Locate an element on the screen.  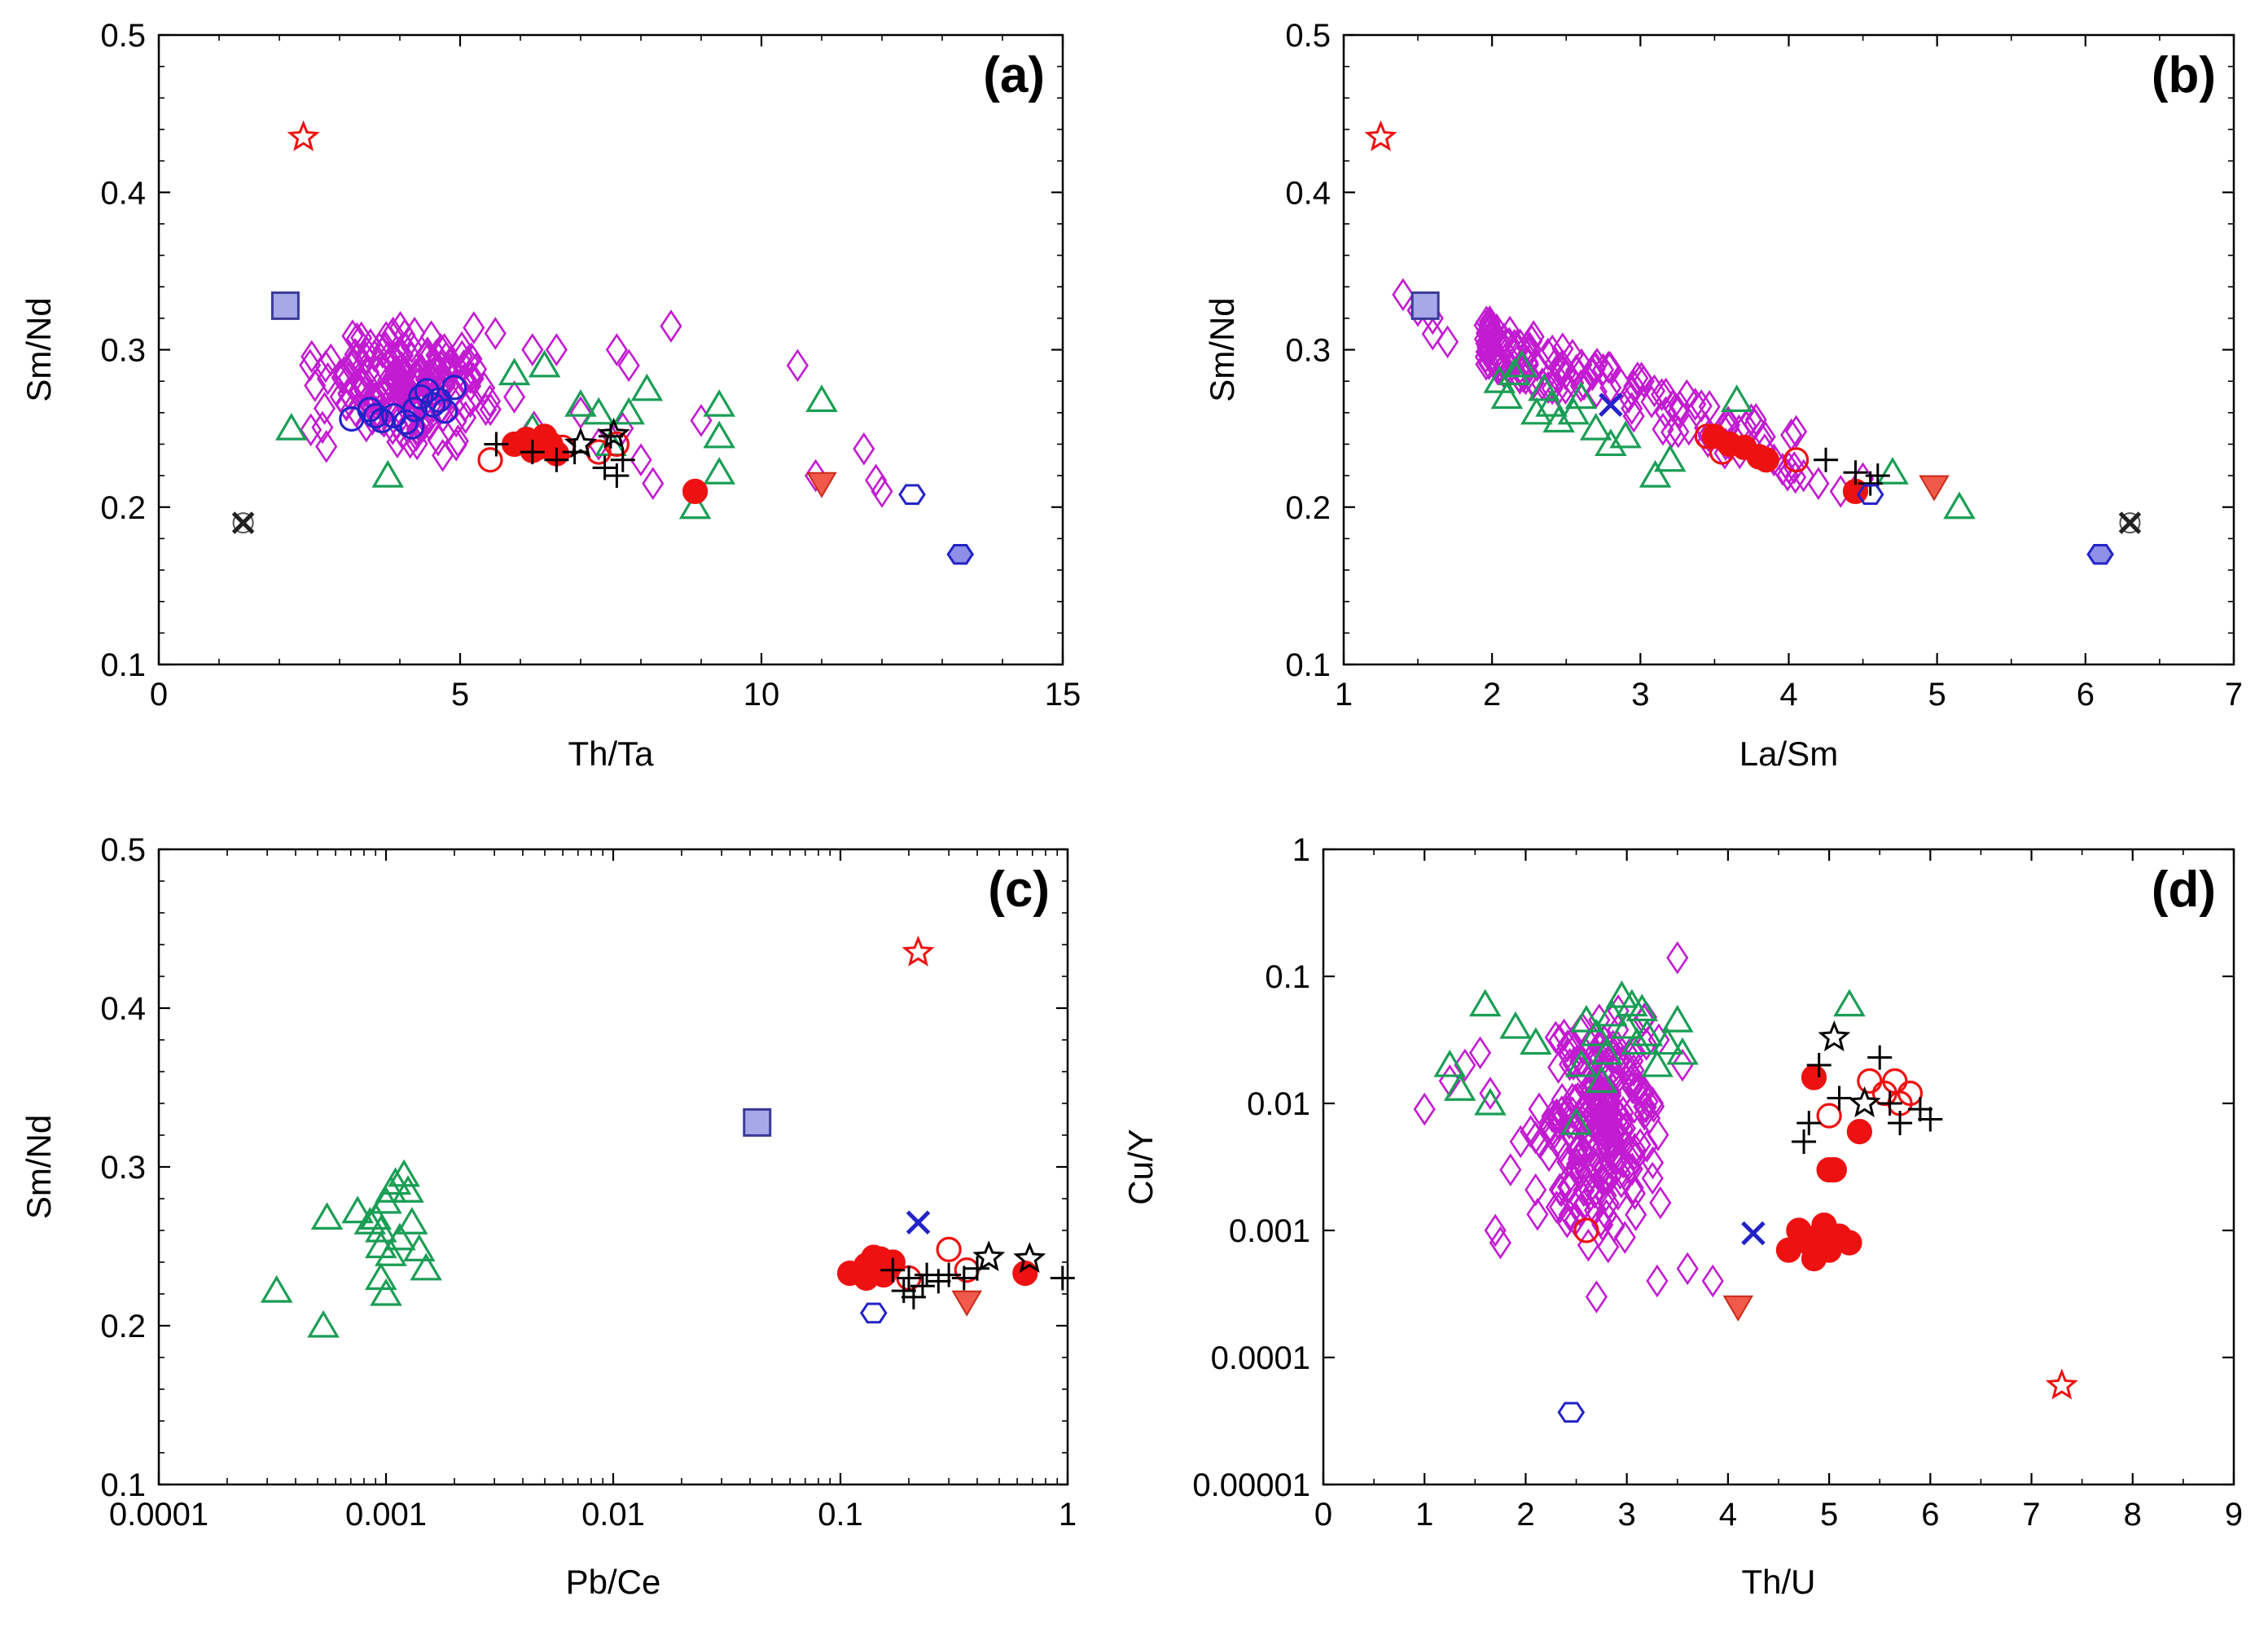
x-tick-label: 0 is located at coordinates (1323, 1515).